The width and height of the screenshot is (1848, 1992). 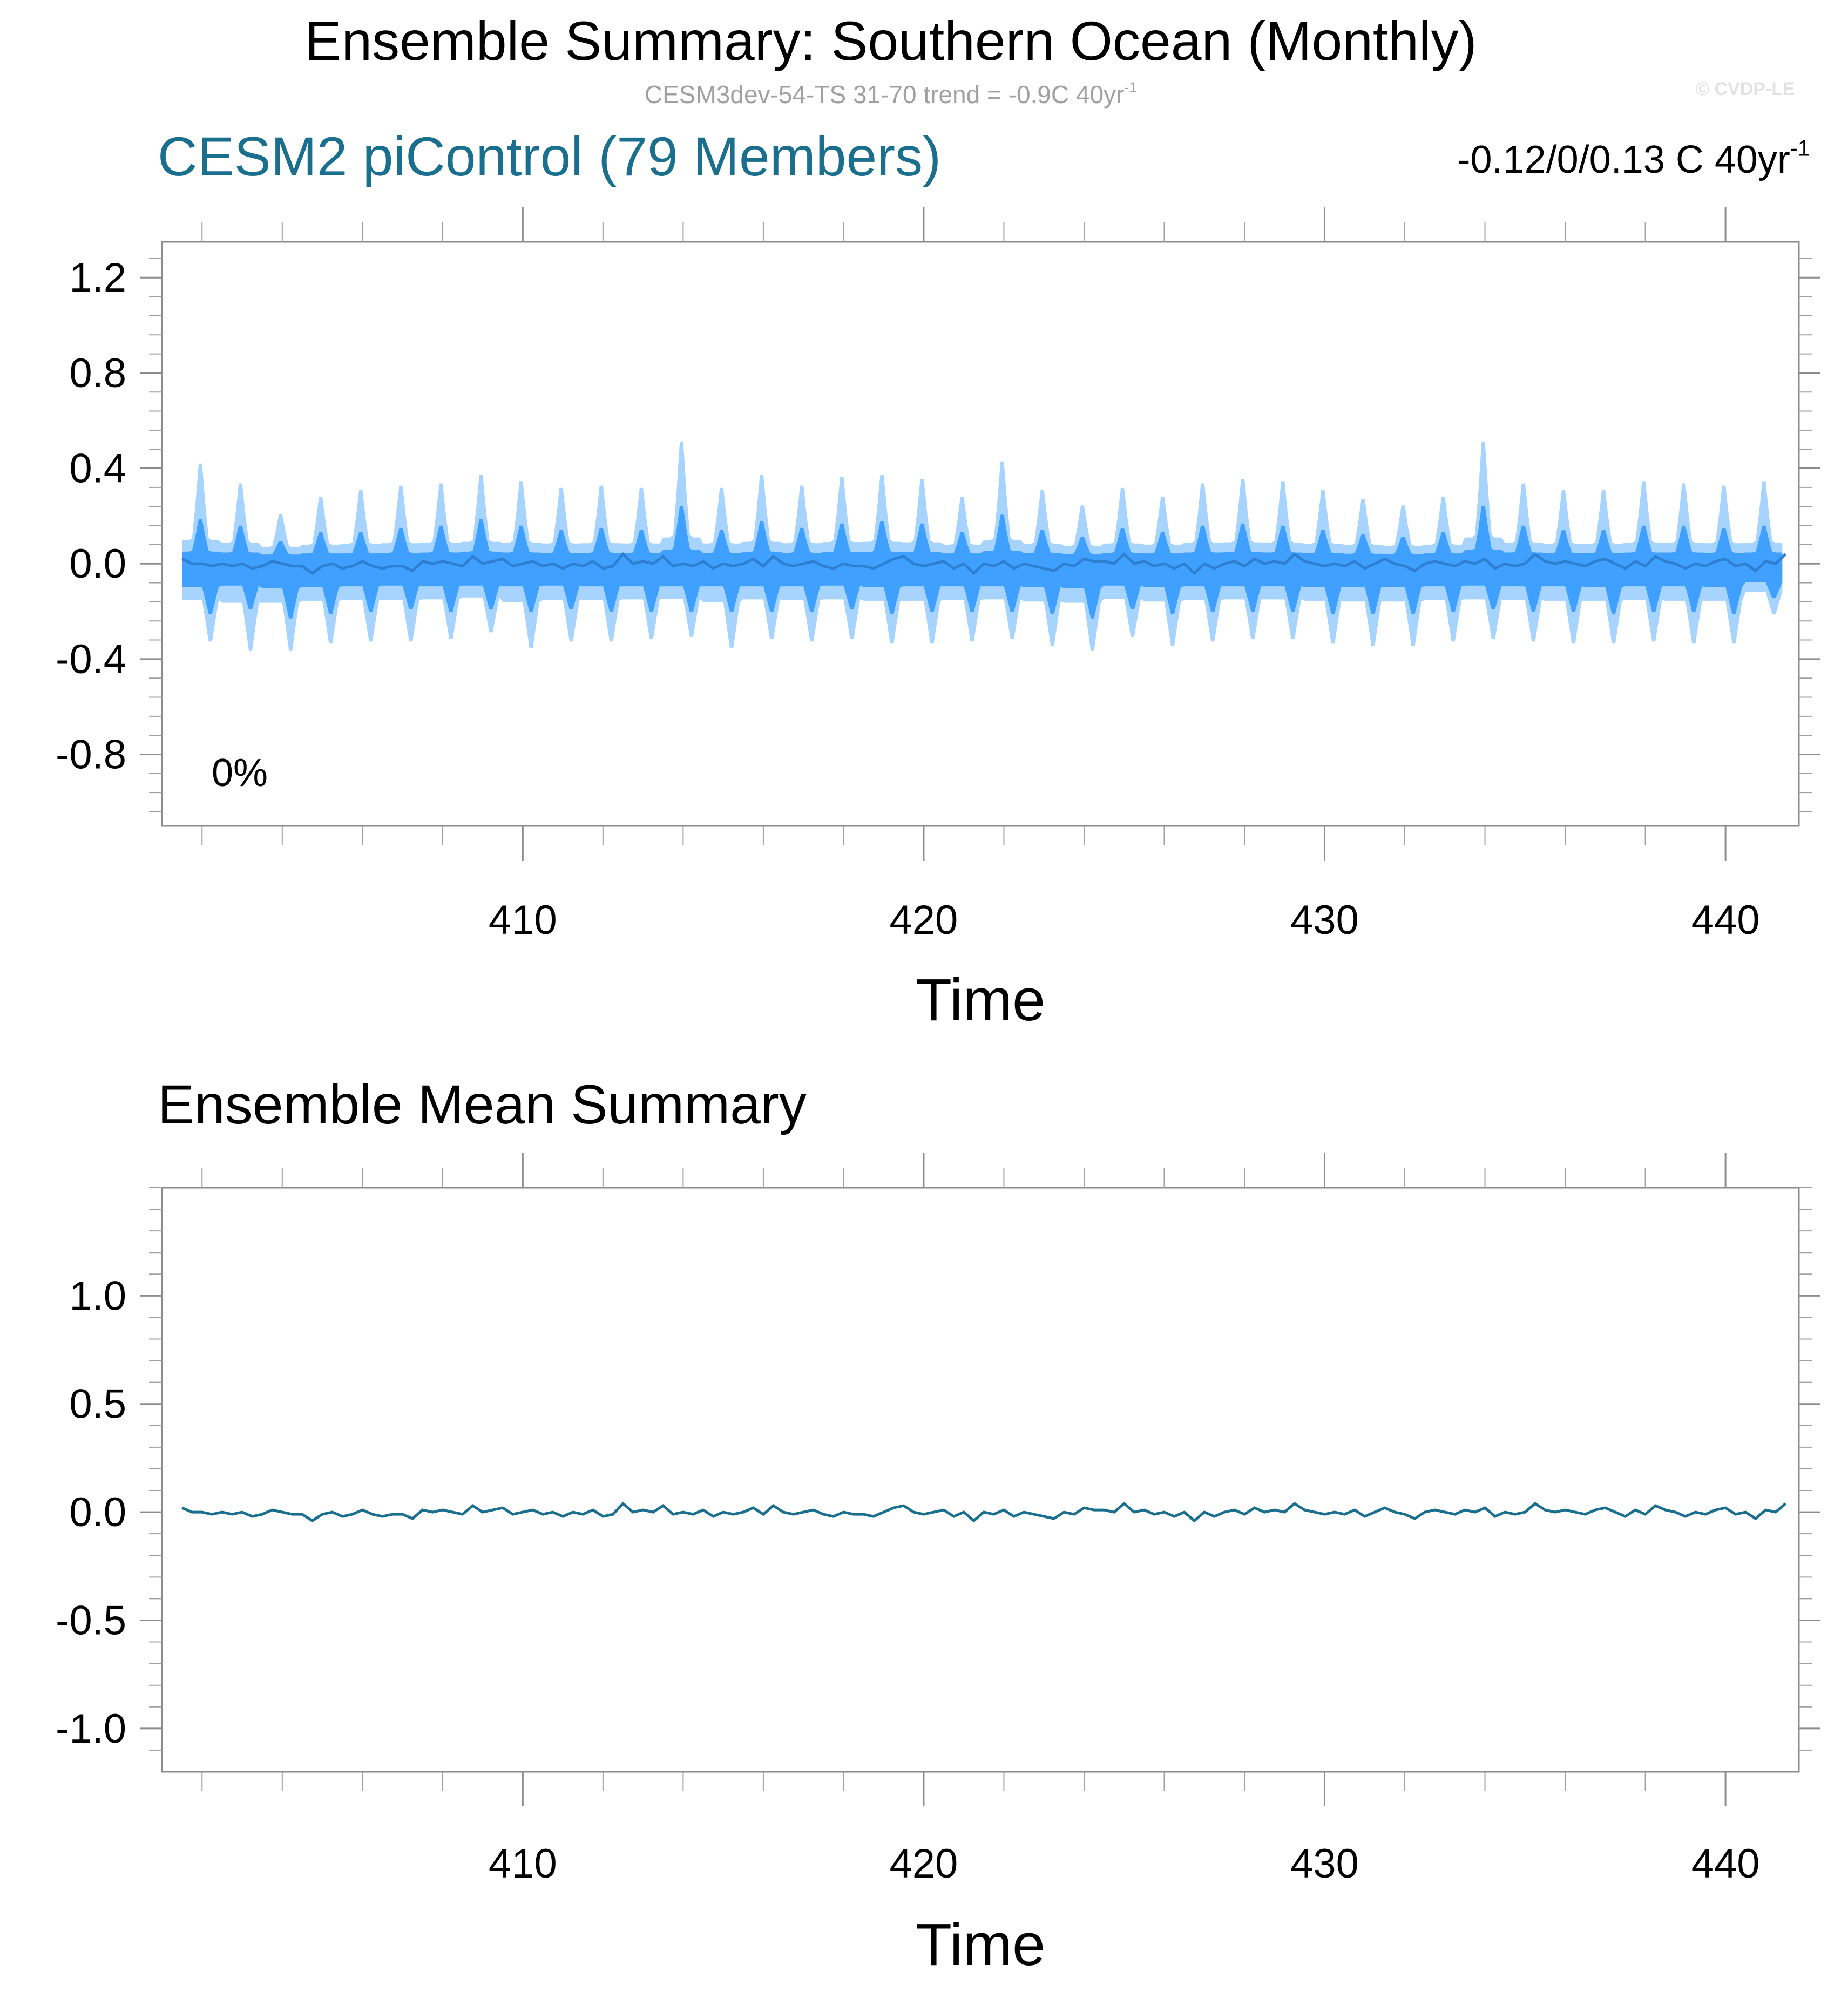 What do you see at coordinates (1800, 148) in the screenshot?
I see `panel1-trend-superscript: -1` at bounding box center [1800, 148].